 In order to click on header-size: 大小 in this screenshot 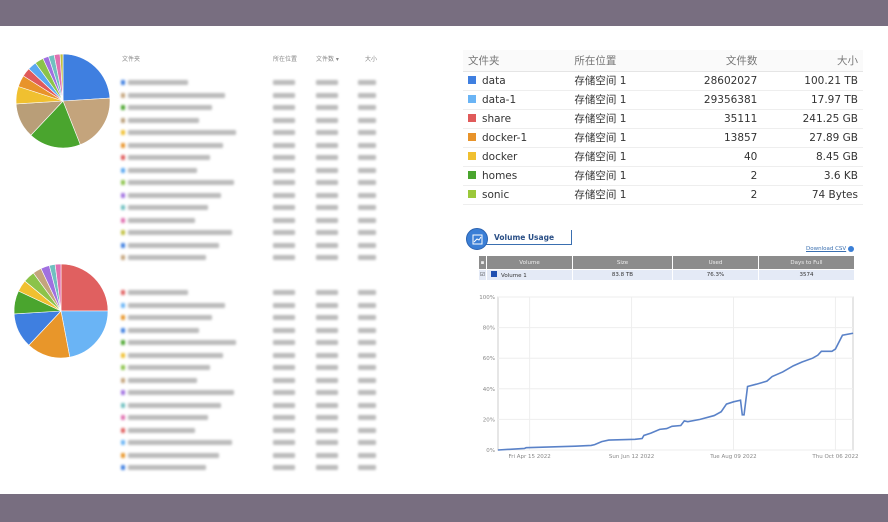, I will do `click(812, 61)`.